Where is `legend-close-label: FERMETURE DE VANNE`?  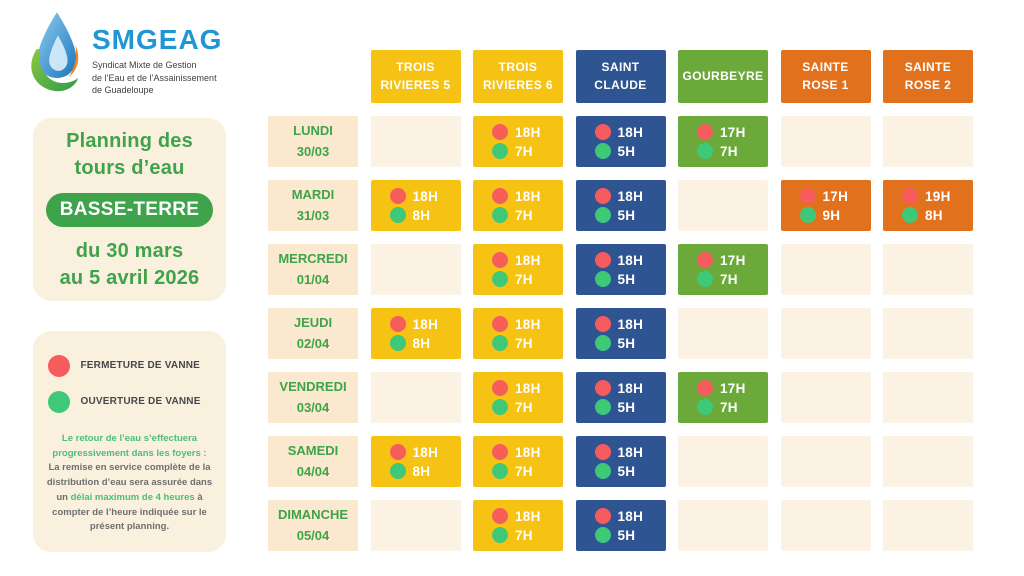 legend-close-label: FERMETURE DE VANNE is located at coordinates (140, 366).